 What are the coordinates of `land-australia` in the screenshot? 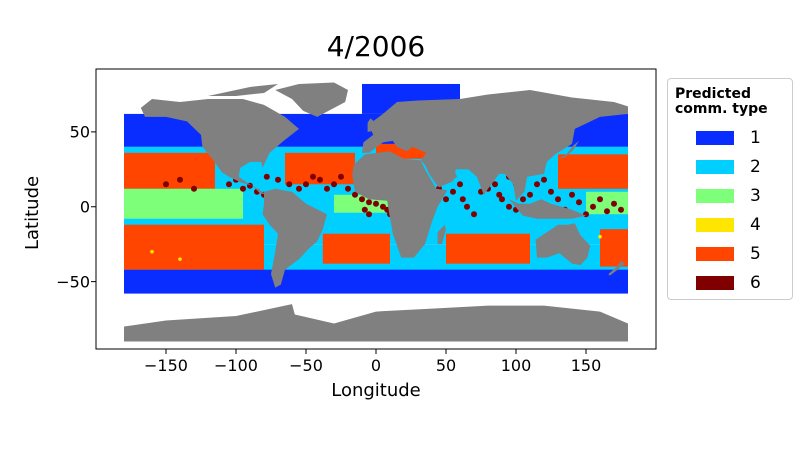 It's located at (563, 244).